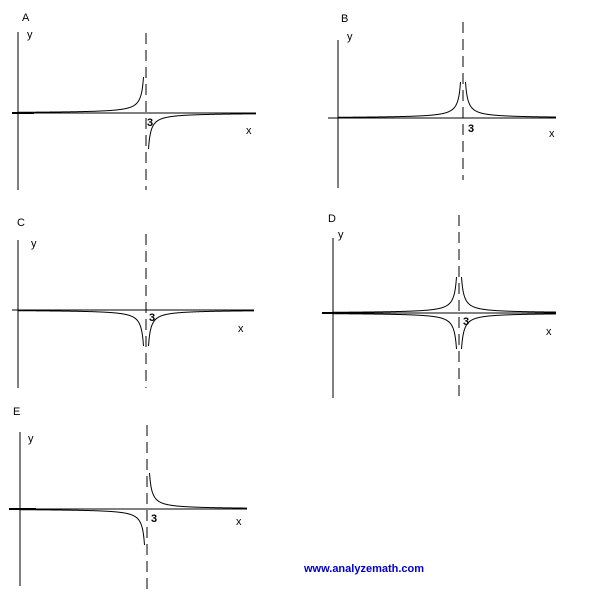  Describe the element at coordinates (16, 412) in the screenshot. I see `panel-label: E` at that location.